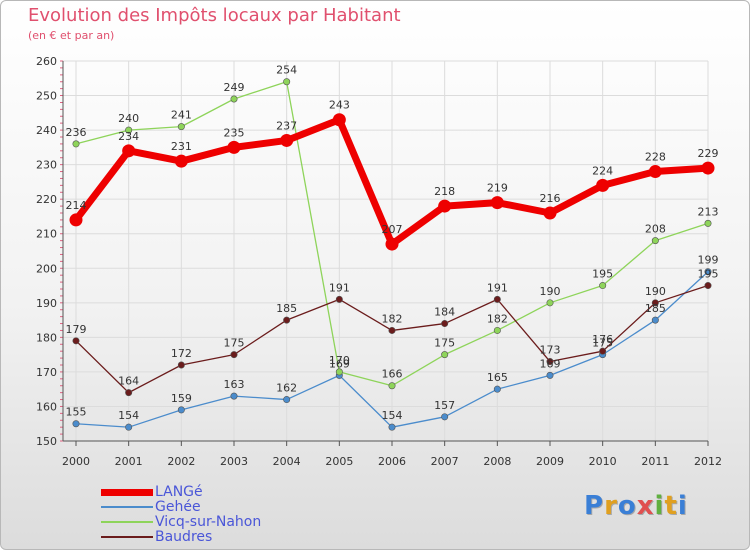 This screenshot has height=550, width=750. I want to click on chart-title: Evolution des Impôts locaux par Habitant, so click(214, 15).